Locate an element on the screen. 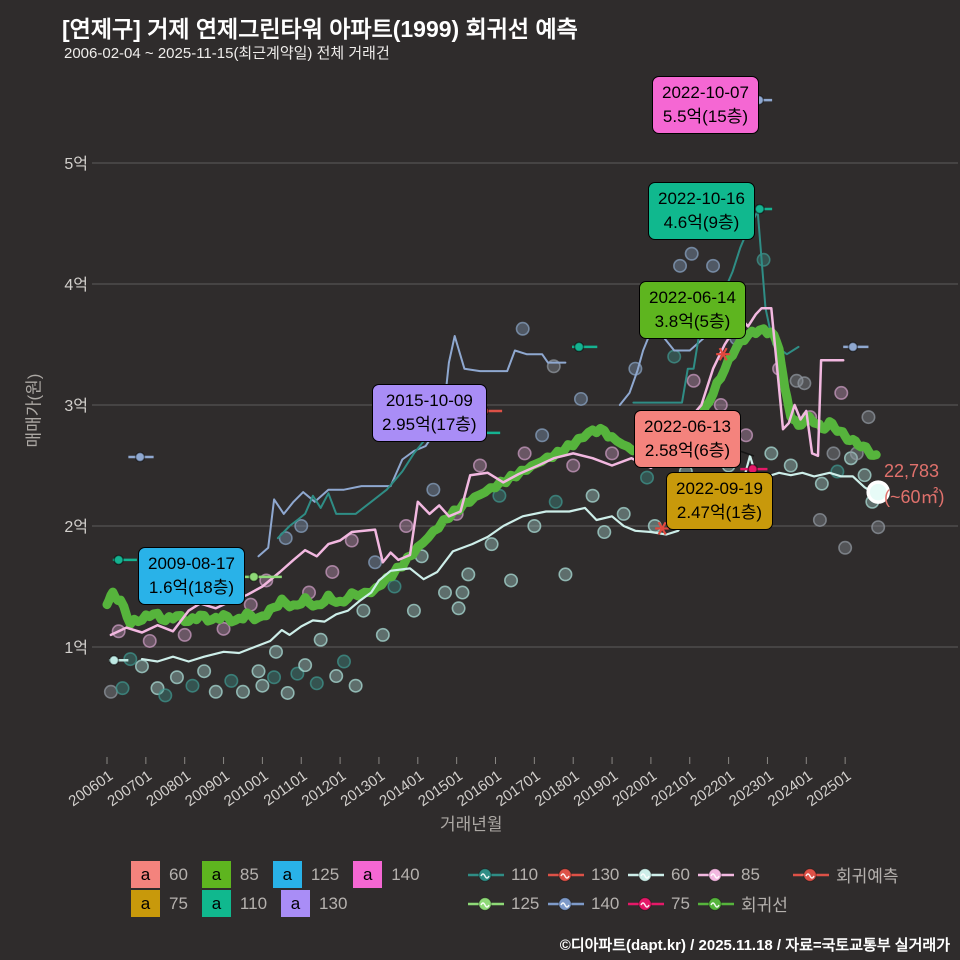  annotation-date: 2022-06-14 is located at coordinates (692, 297).